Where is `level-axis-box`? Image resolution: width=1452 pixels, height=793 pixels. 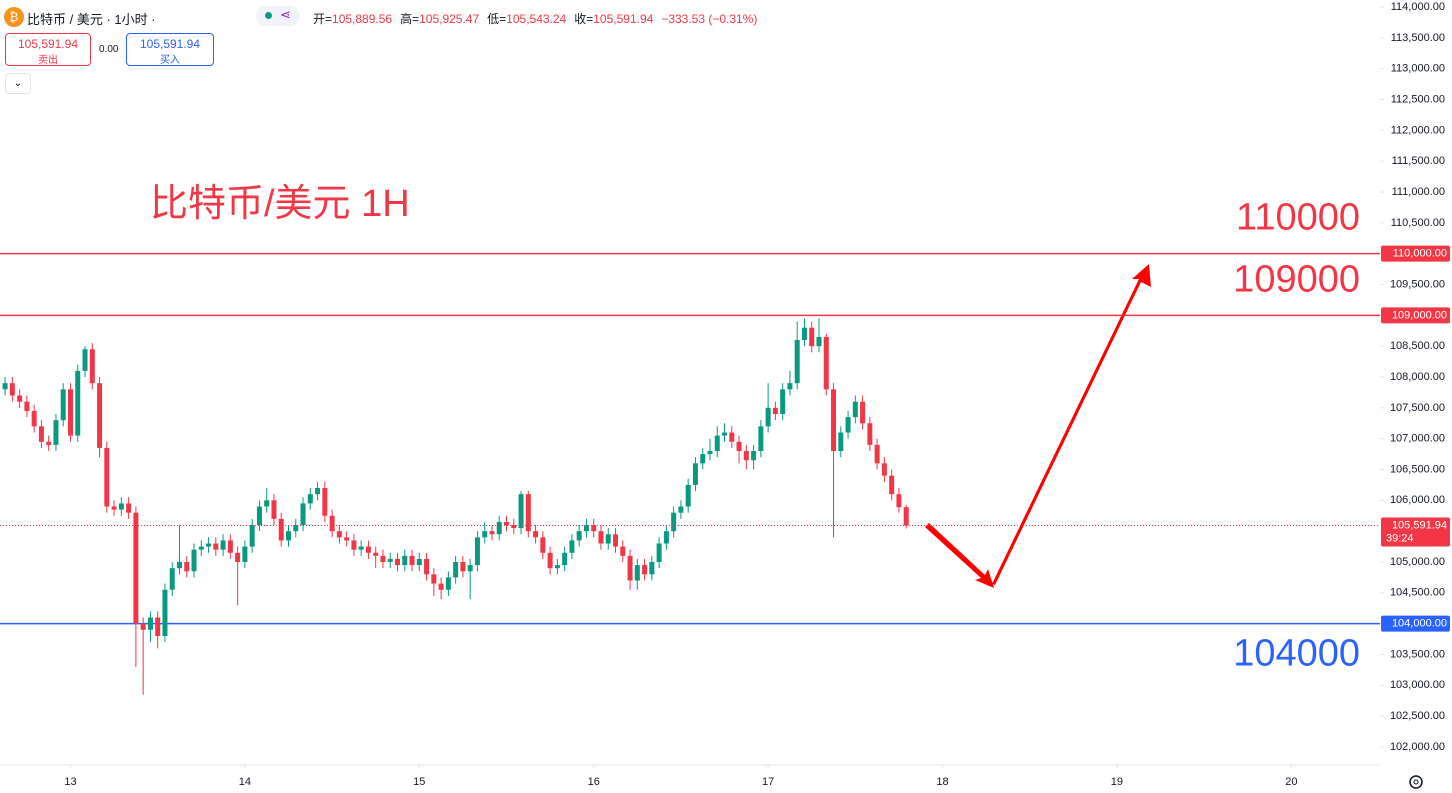
level-axis-box is located at coordinates (1415, 315).